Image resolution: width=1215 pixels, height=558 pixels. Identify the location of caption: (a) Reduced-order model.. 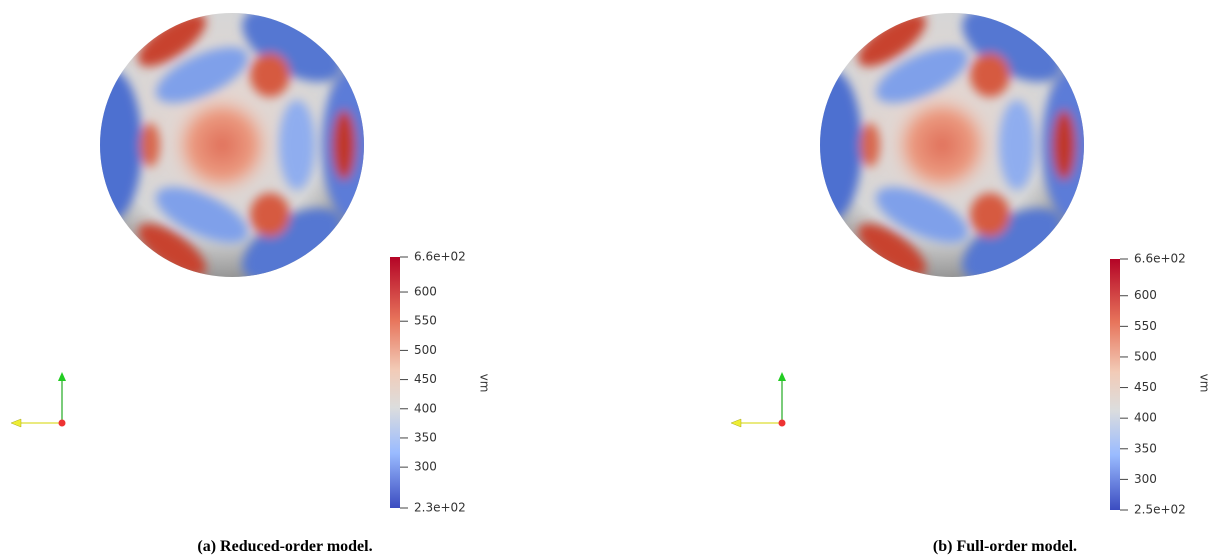
(284, 546).